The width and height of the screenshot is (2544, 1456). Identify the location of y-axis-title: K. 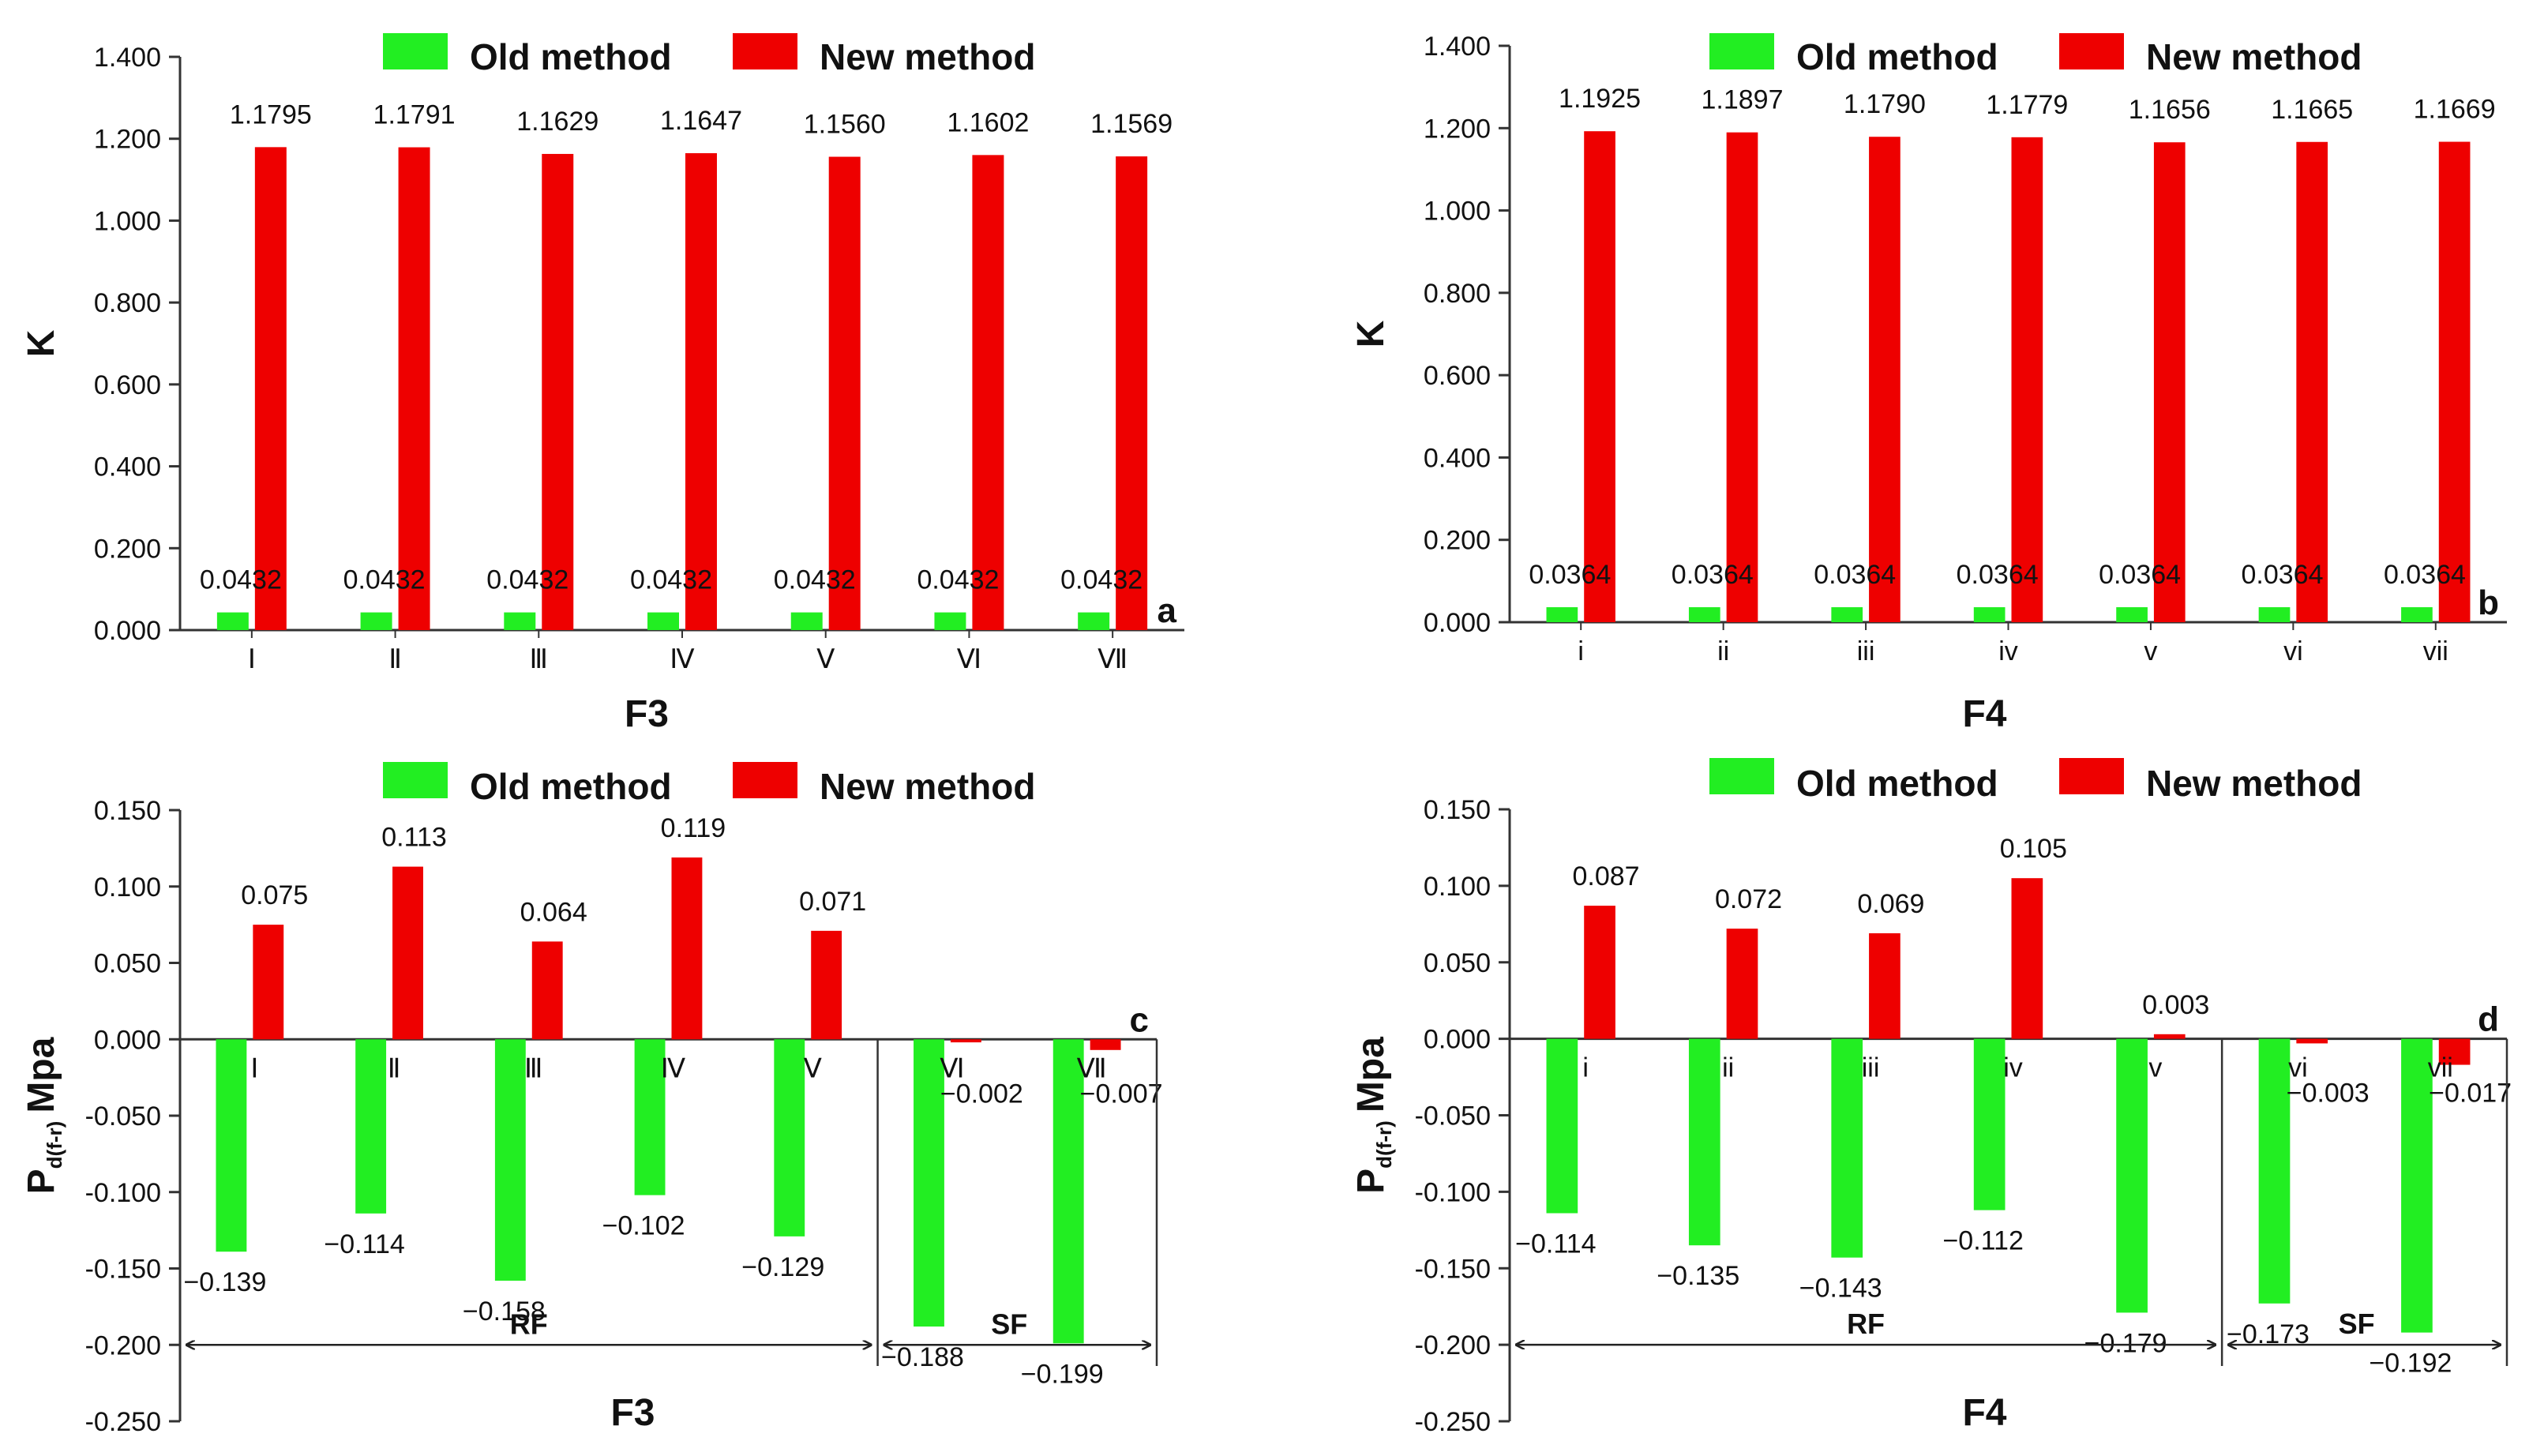
(1371, 333).